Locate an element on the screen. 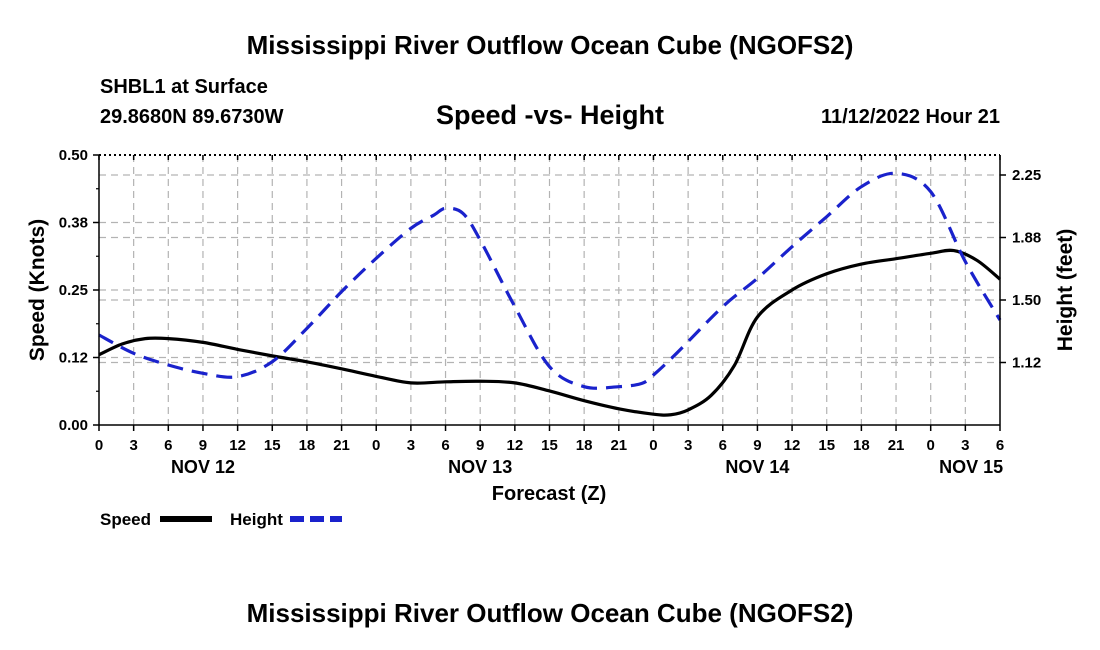 The image size is (1100, 650). y-left-tick-label: 0.00 is located at coordinates (73, 425).